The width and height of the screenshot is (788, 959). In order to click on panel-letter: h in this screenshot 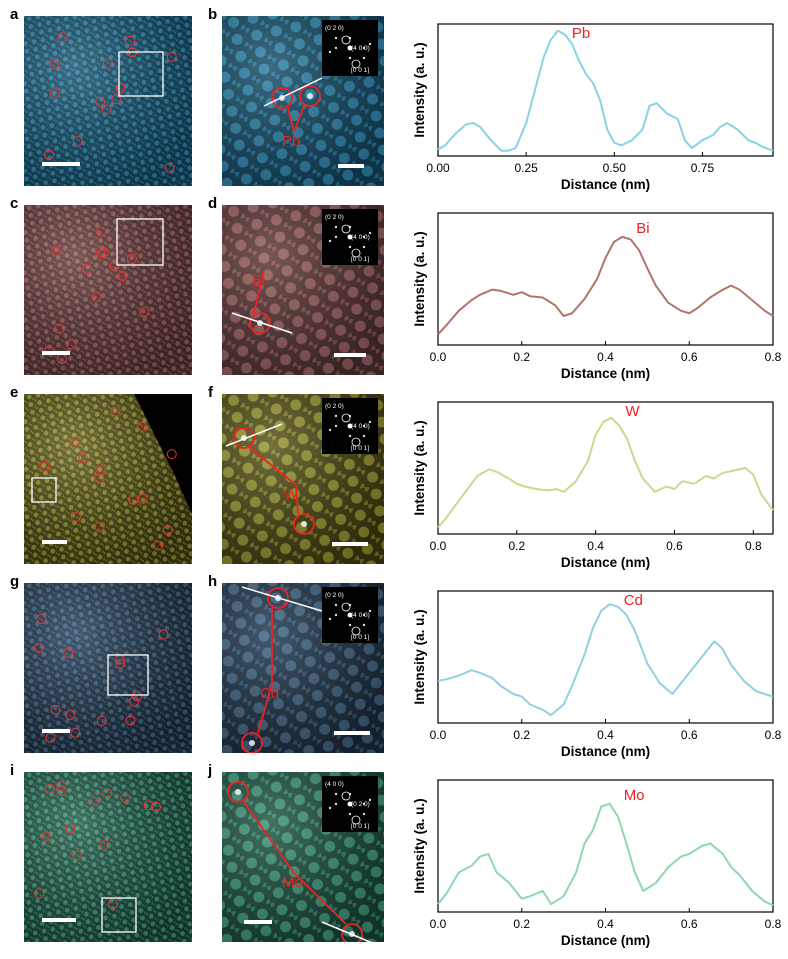, I will do `click(213, 581)`.